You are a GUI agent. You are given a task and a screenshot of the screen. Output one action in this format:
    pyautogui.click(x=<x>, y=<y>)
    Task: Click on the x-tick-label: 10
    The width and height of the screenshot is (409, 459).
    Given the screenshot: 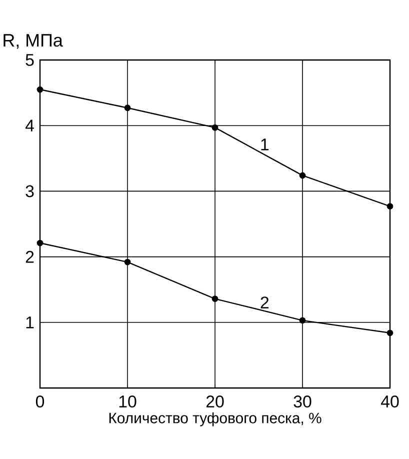 What is the action you would take?
    pyautogui.click(x=127, y=402)
    